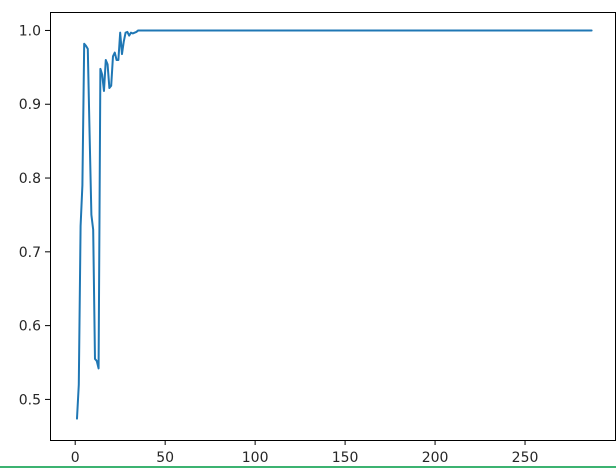 This screenshot has width=616, height=468. What do you see at coordinates (30, 105) in the screenshot?
I see `y-tick-label: 0.9` at bounding box center [30, 105].